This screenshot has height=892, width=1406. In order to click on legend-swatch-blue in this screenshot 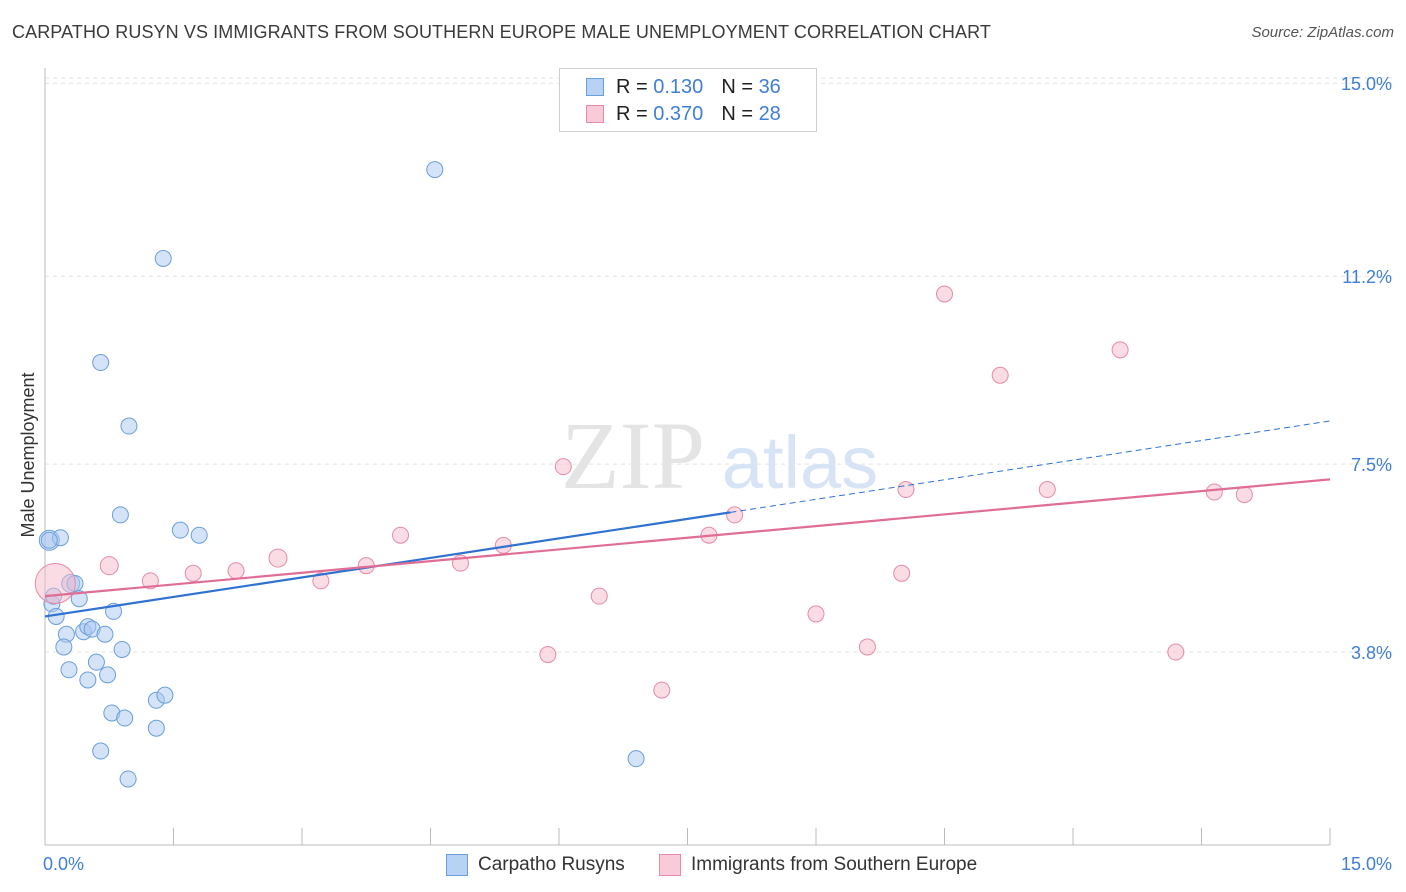, I will do `click(595, 87)`.